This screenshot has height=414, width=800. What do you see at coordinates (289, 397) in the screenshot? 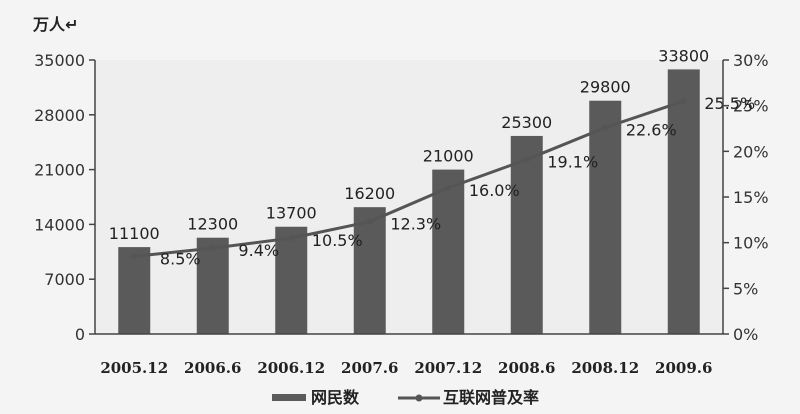
I see `legend-bar-swatch` at bounding box center [289, 397].